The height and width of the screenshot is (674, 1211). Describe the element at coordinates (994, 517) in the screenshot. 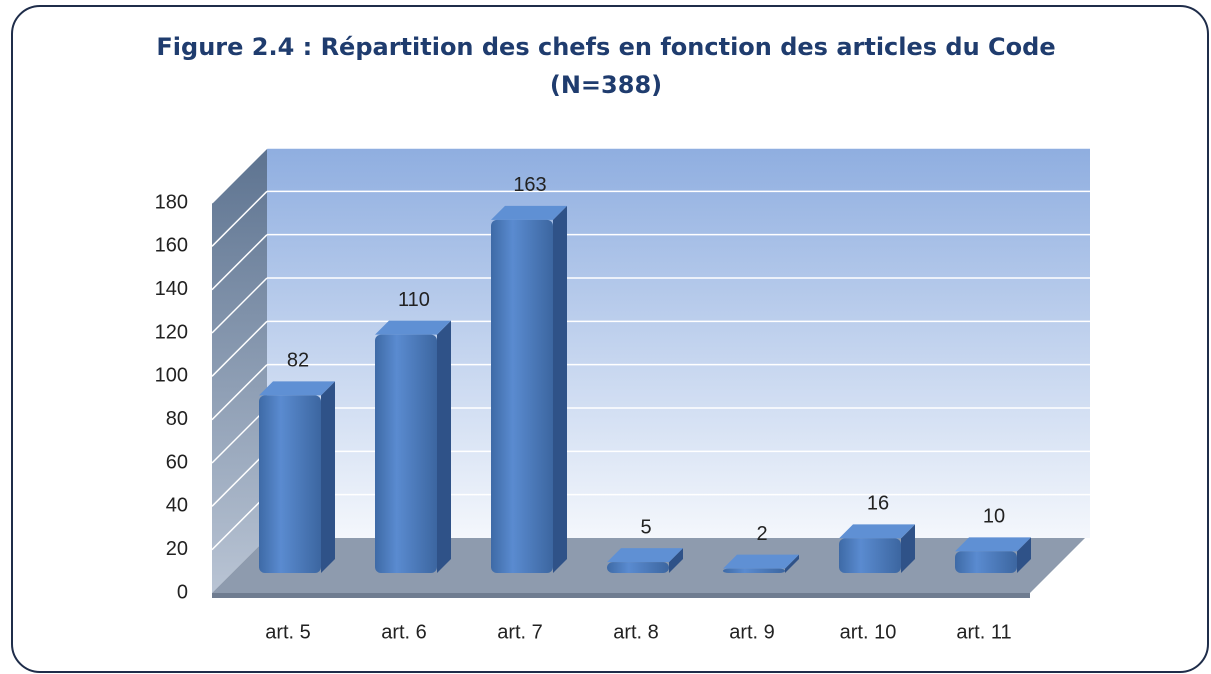

I see `value-label: 10` at that location.